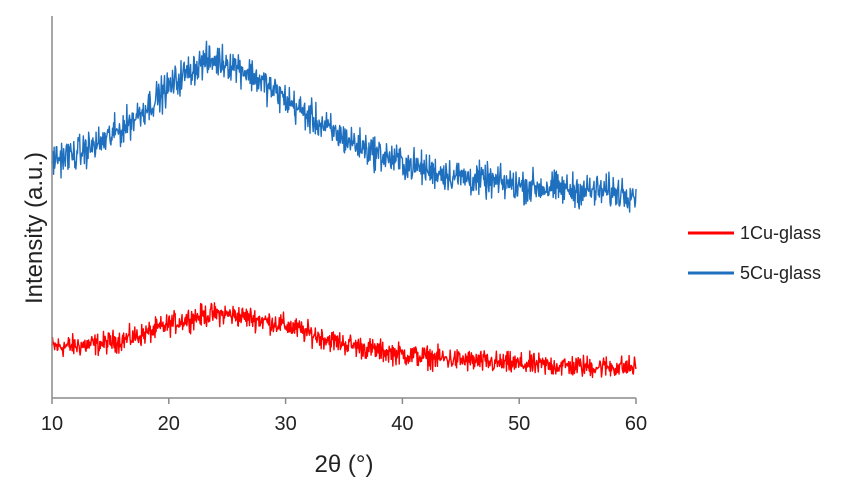 The width and height of the screenshot is (850, 500). Describe the element at coordinates (780, 273) in the screenshot. I see `legend-label-5cu-glass: 5Cu-glass` at that location.